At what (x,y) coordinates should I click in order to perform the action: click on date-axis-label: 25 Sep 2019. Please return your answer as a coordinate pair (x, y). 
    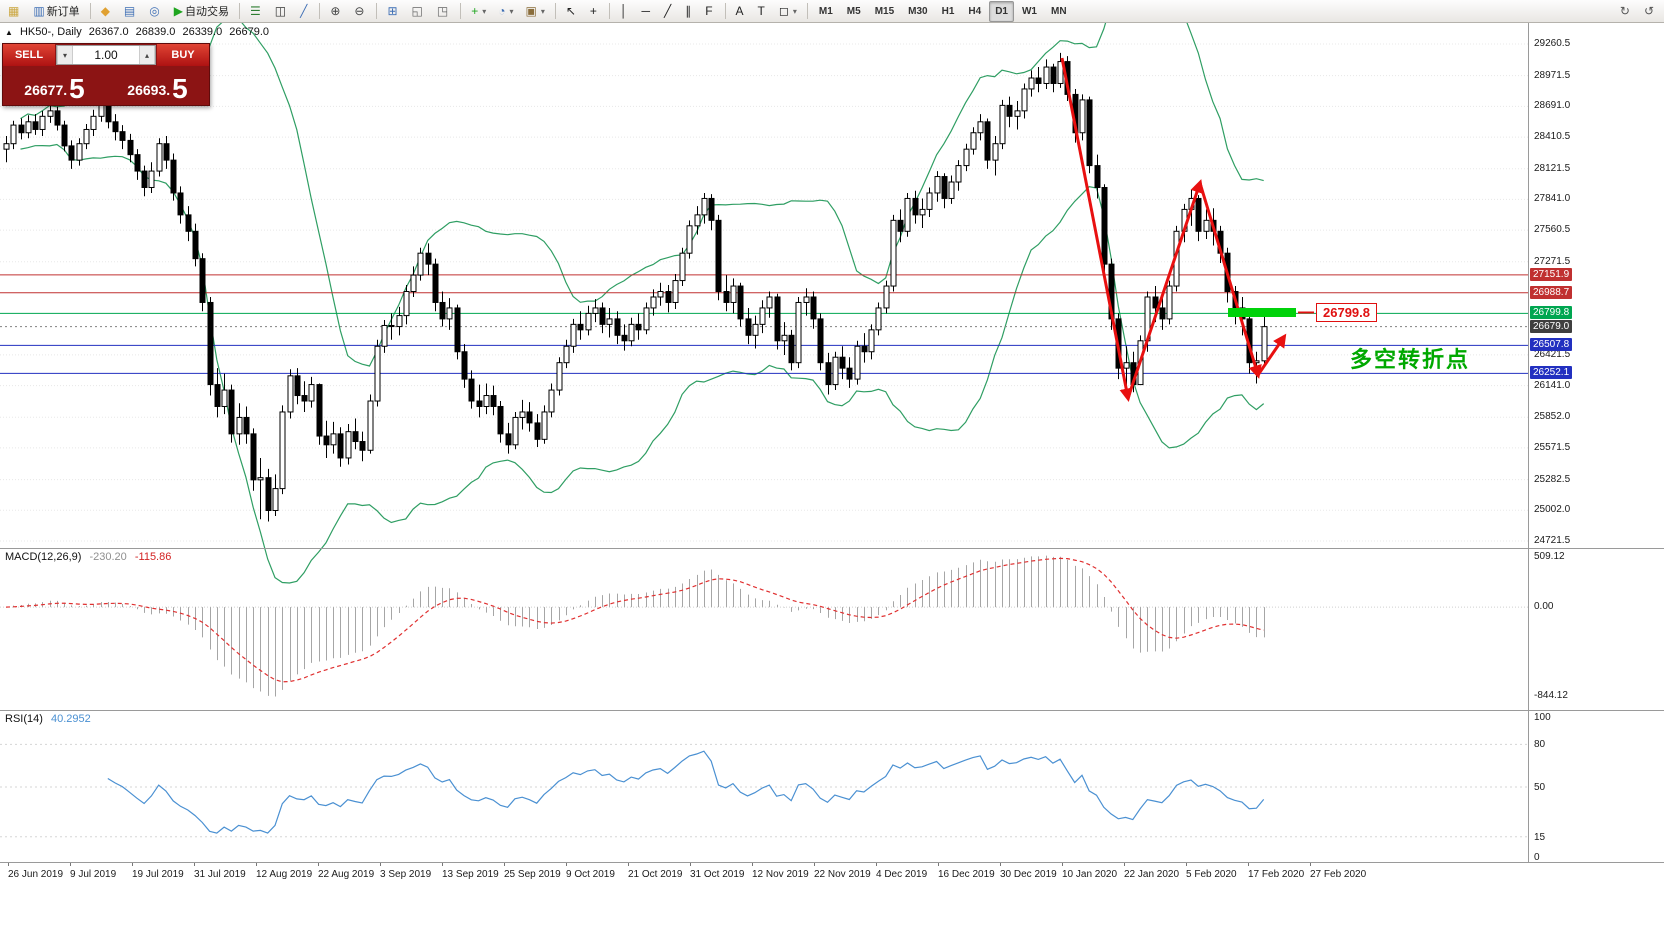
    Looking at the image, I should click on (532, 874).